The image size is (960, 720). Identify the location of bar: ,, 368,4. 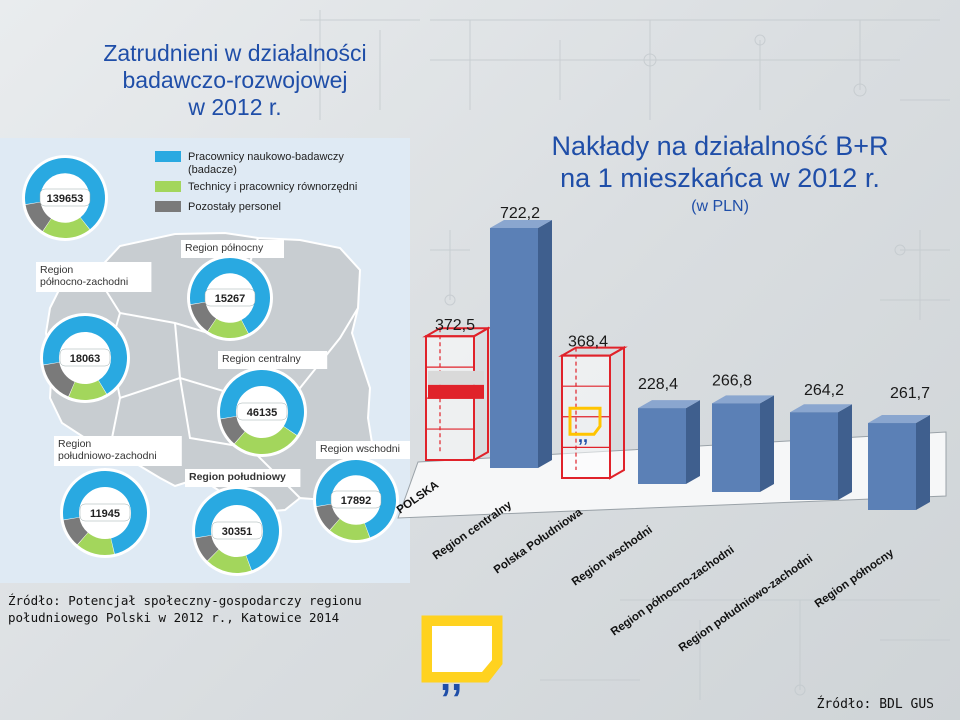
(593, 407).